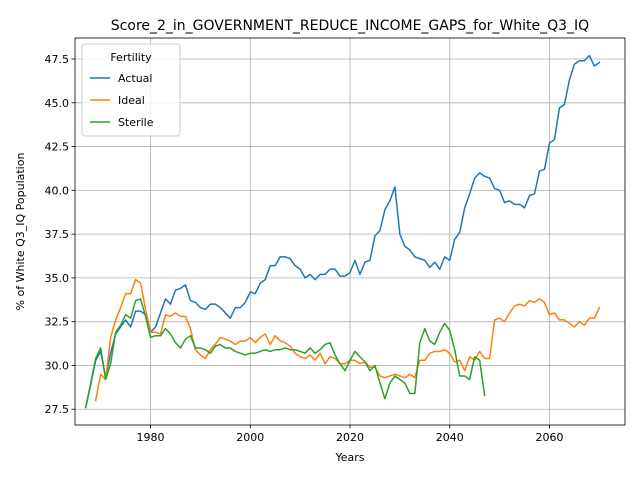 The width and height of the screenshot is (640, 480). Describe the element at coordinates (349, 457) in the screenshot. I see `x-axis-label: Years` at that location.